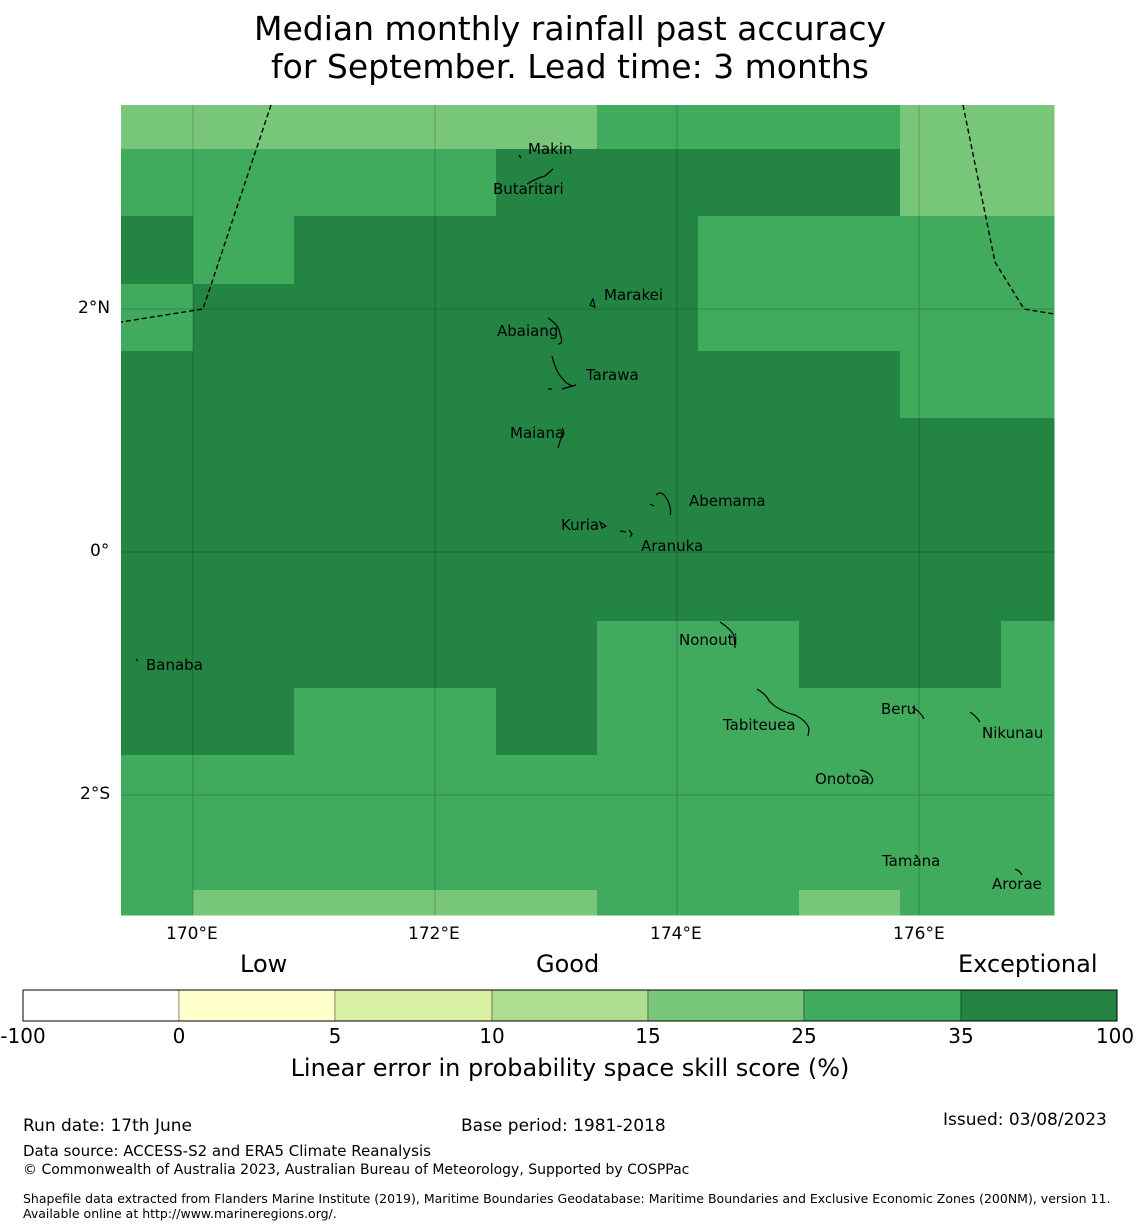  What do you see at coordinates (899, 709) in the screenshot?
I see `island-label-beru: Beru` at bounding box center [899, 709].